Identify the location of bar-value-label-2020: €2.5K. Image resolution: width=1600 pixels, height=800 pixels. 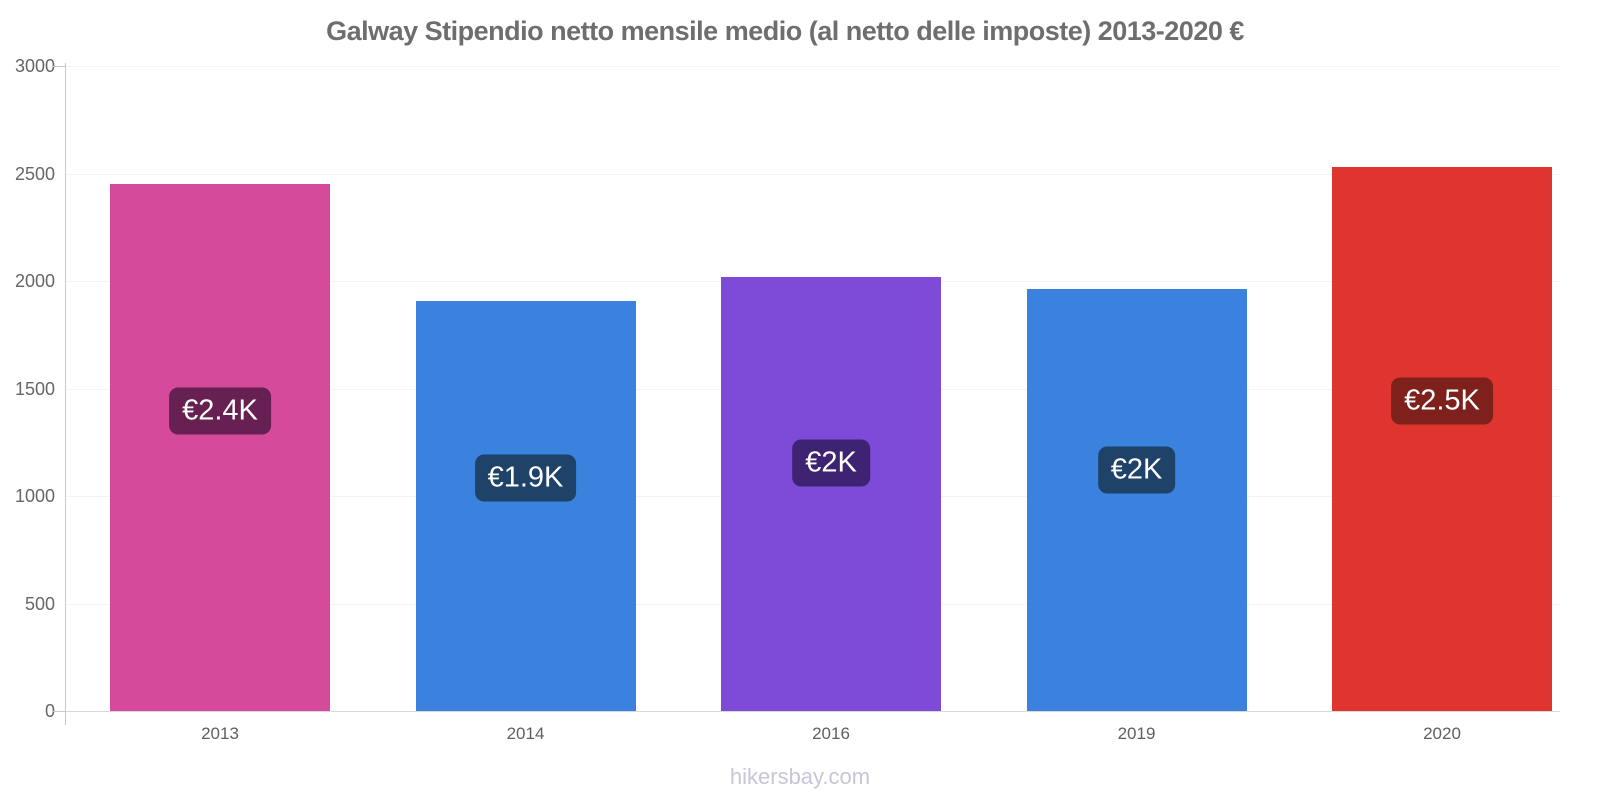
(1442, 401).